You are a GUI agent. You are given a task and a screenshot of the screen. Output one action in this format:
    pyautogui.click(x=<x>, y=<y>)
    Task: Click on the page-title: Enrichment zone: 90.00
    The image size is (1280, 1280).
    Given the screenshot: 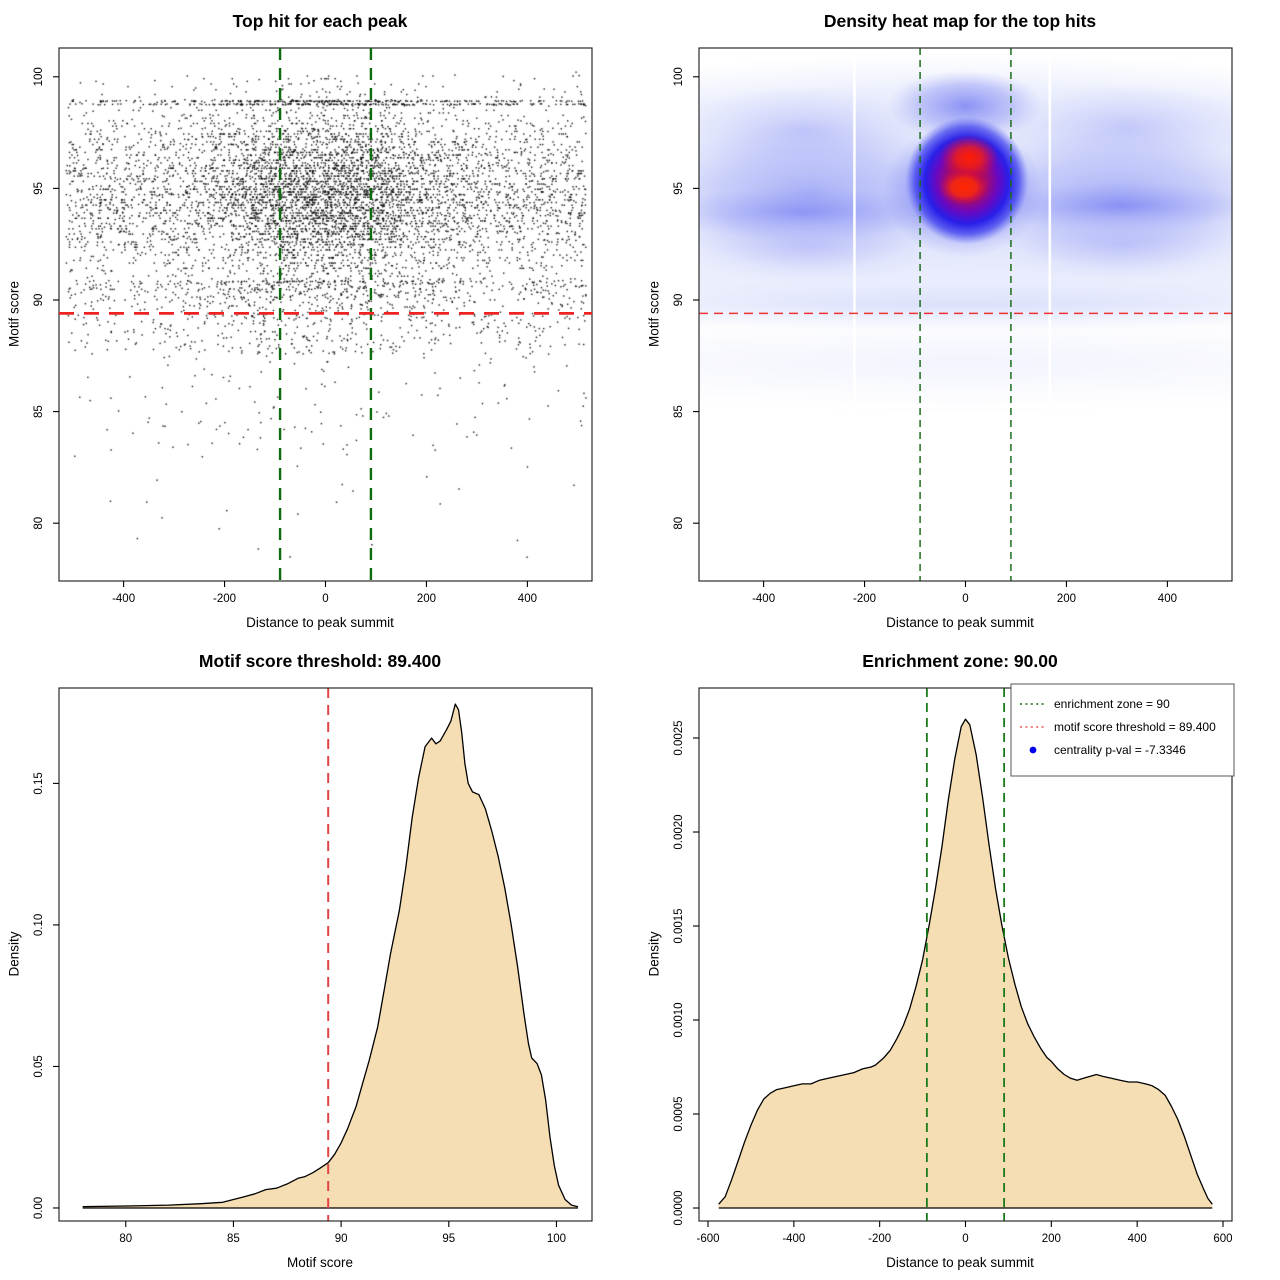 What is the action you would take?
    pyautogui.click(x=960, y=661)
    